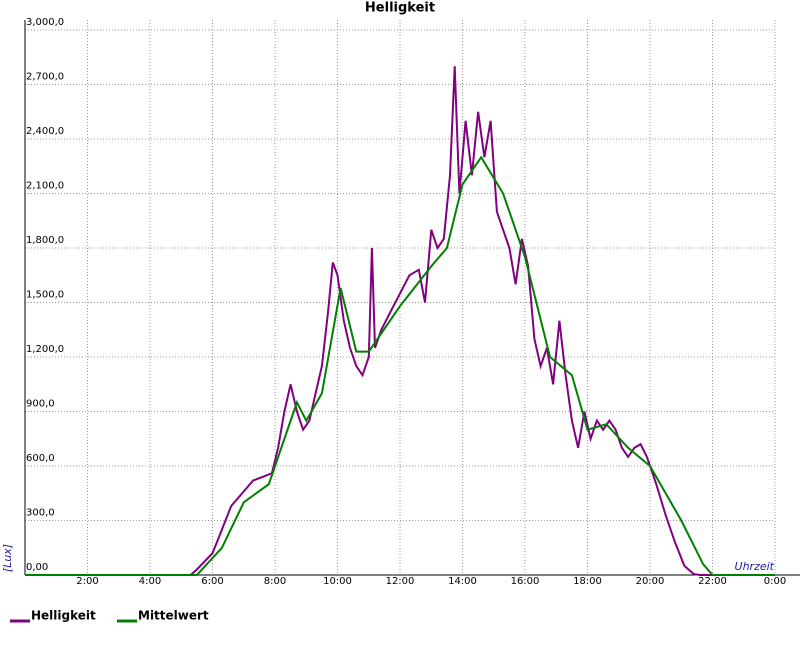  I want to click on y-axis-label: [Lux], so click(7, 558).